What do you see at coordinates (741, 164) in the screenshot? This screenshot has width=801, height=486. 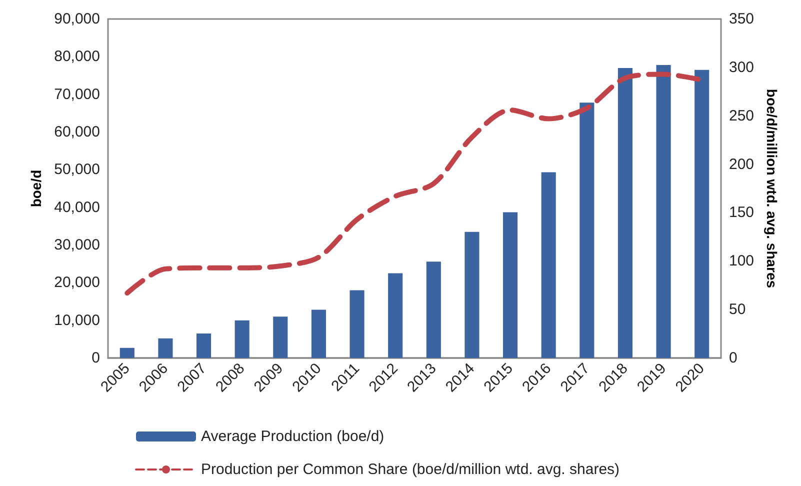 I see `y2-tick-label: 200` at bounding box center [741, 164].